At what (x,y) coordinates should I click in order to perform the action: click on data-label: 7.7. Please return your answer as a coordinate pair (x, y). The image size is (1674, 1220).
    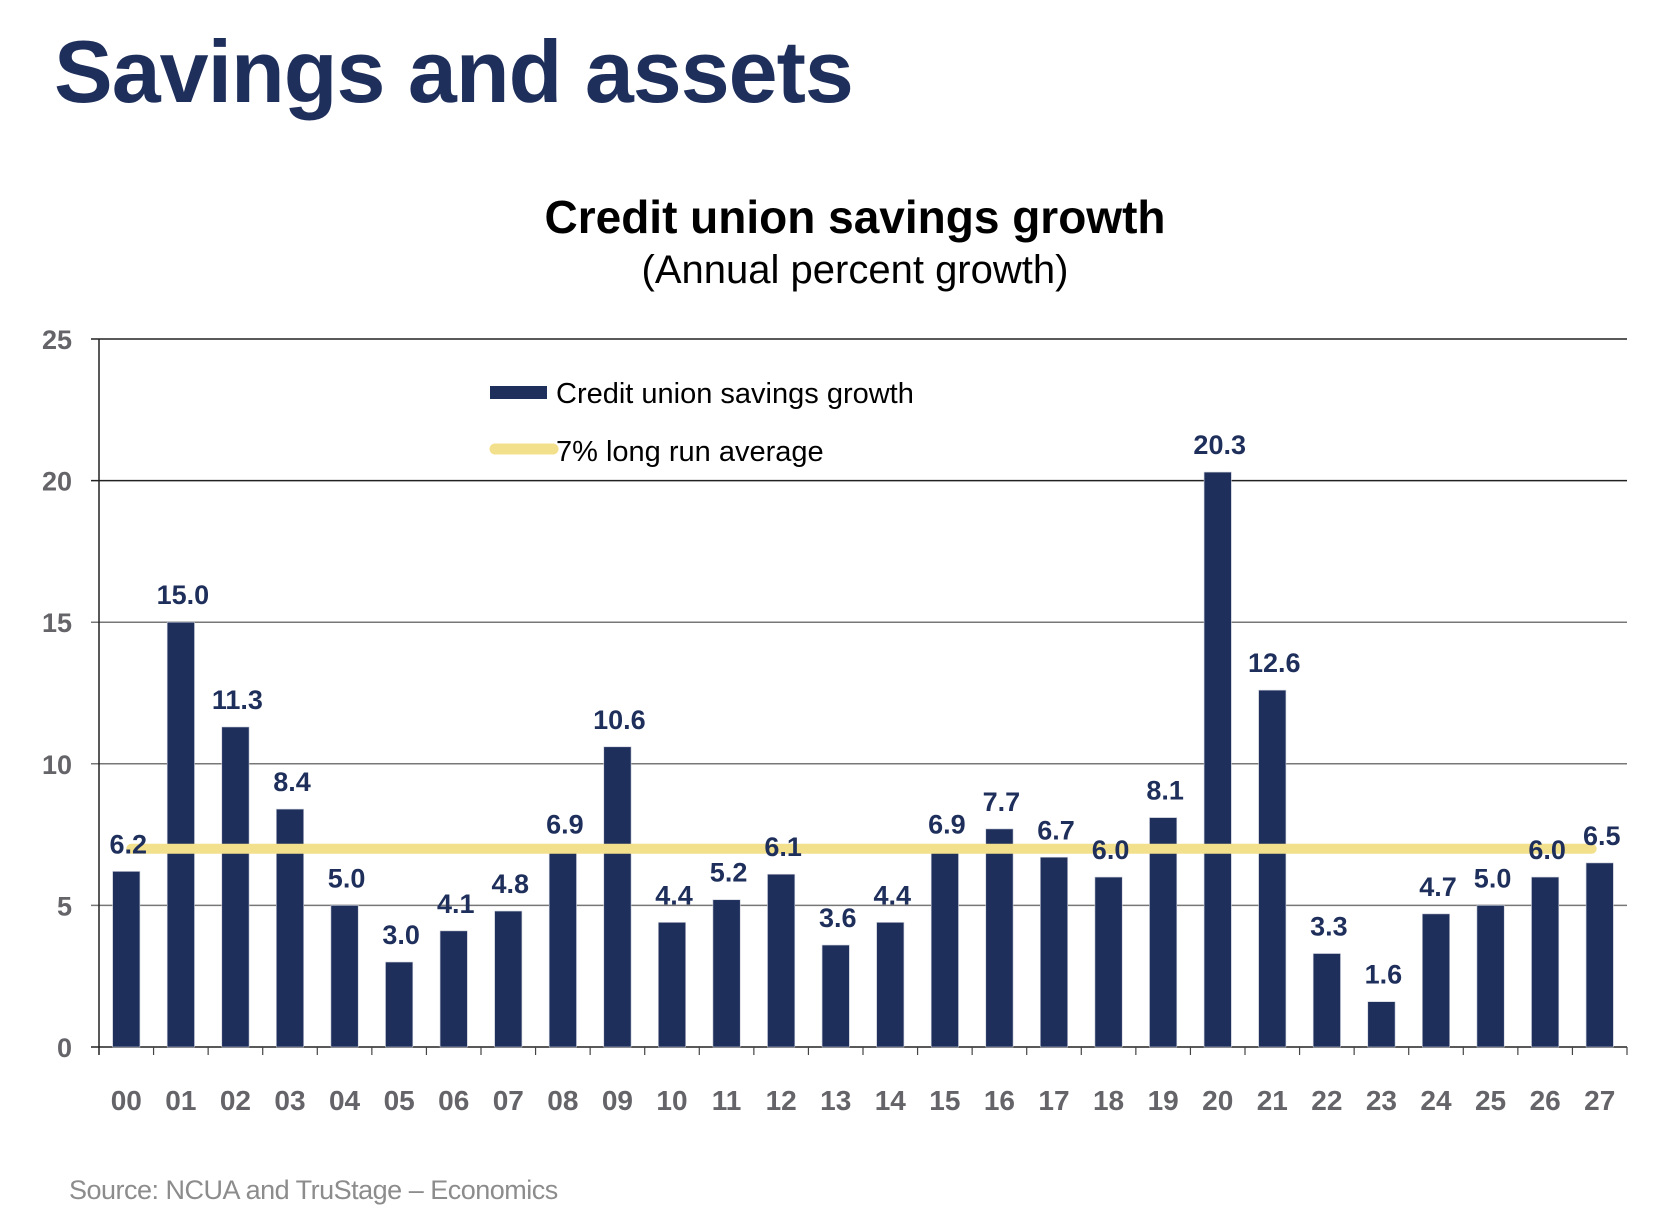
    Looking at the image, I should click on (1002, 802).